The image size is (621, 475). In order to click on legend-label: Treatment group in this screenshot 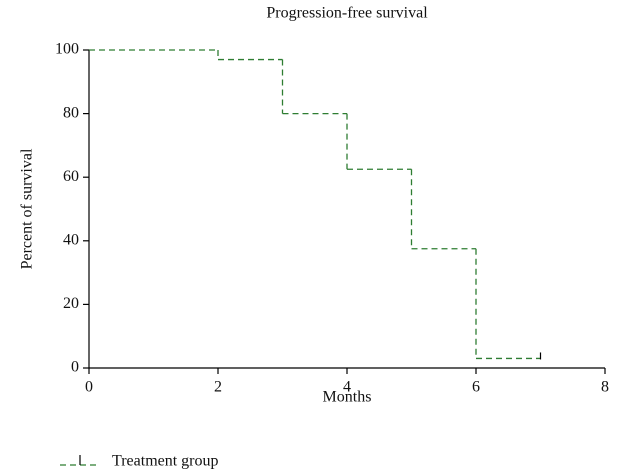, I will do `click(165, 461)`.